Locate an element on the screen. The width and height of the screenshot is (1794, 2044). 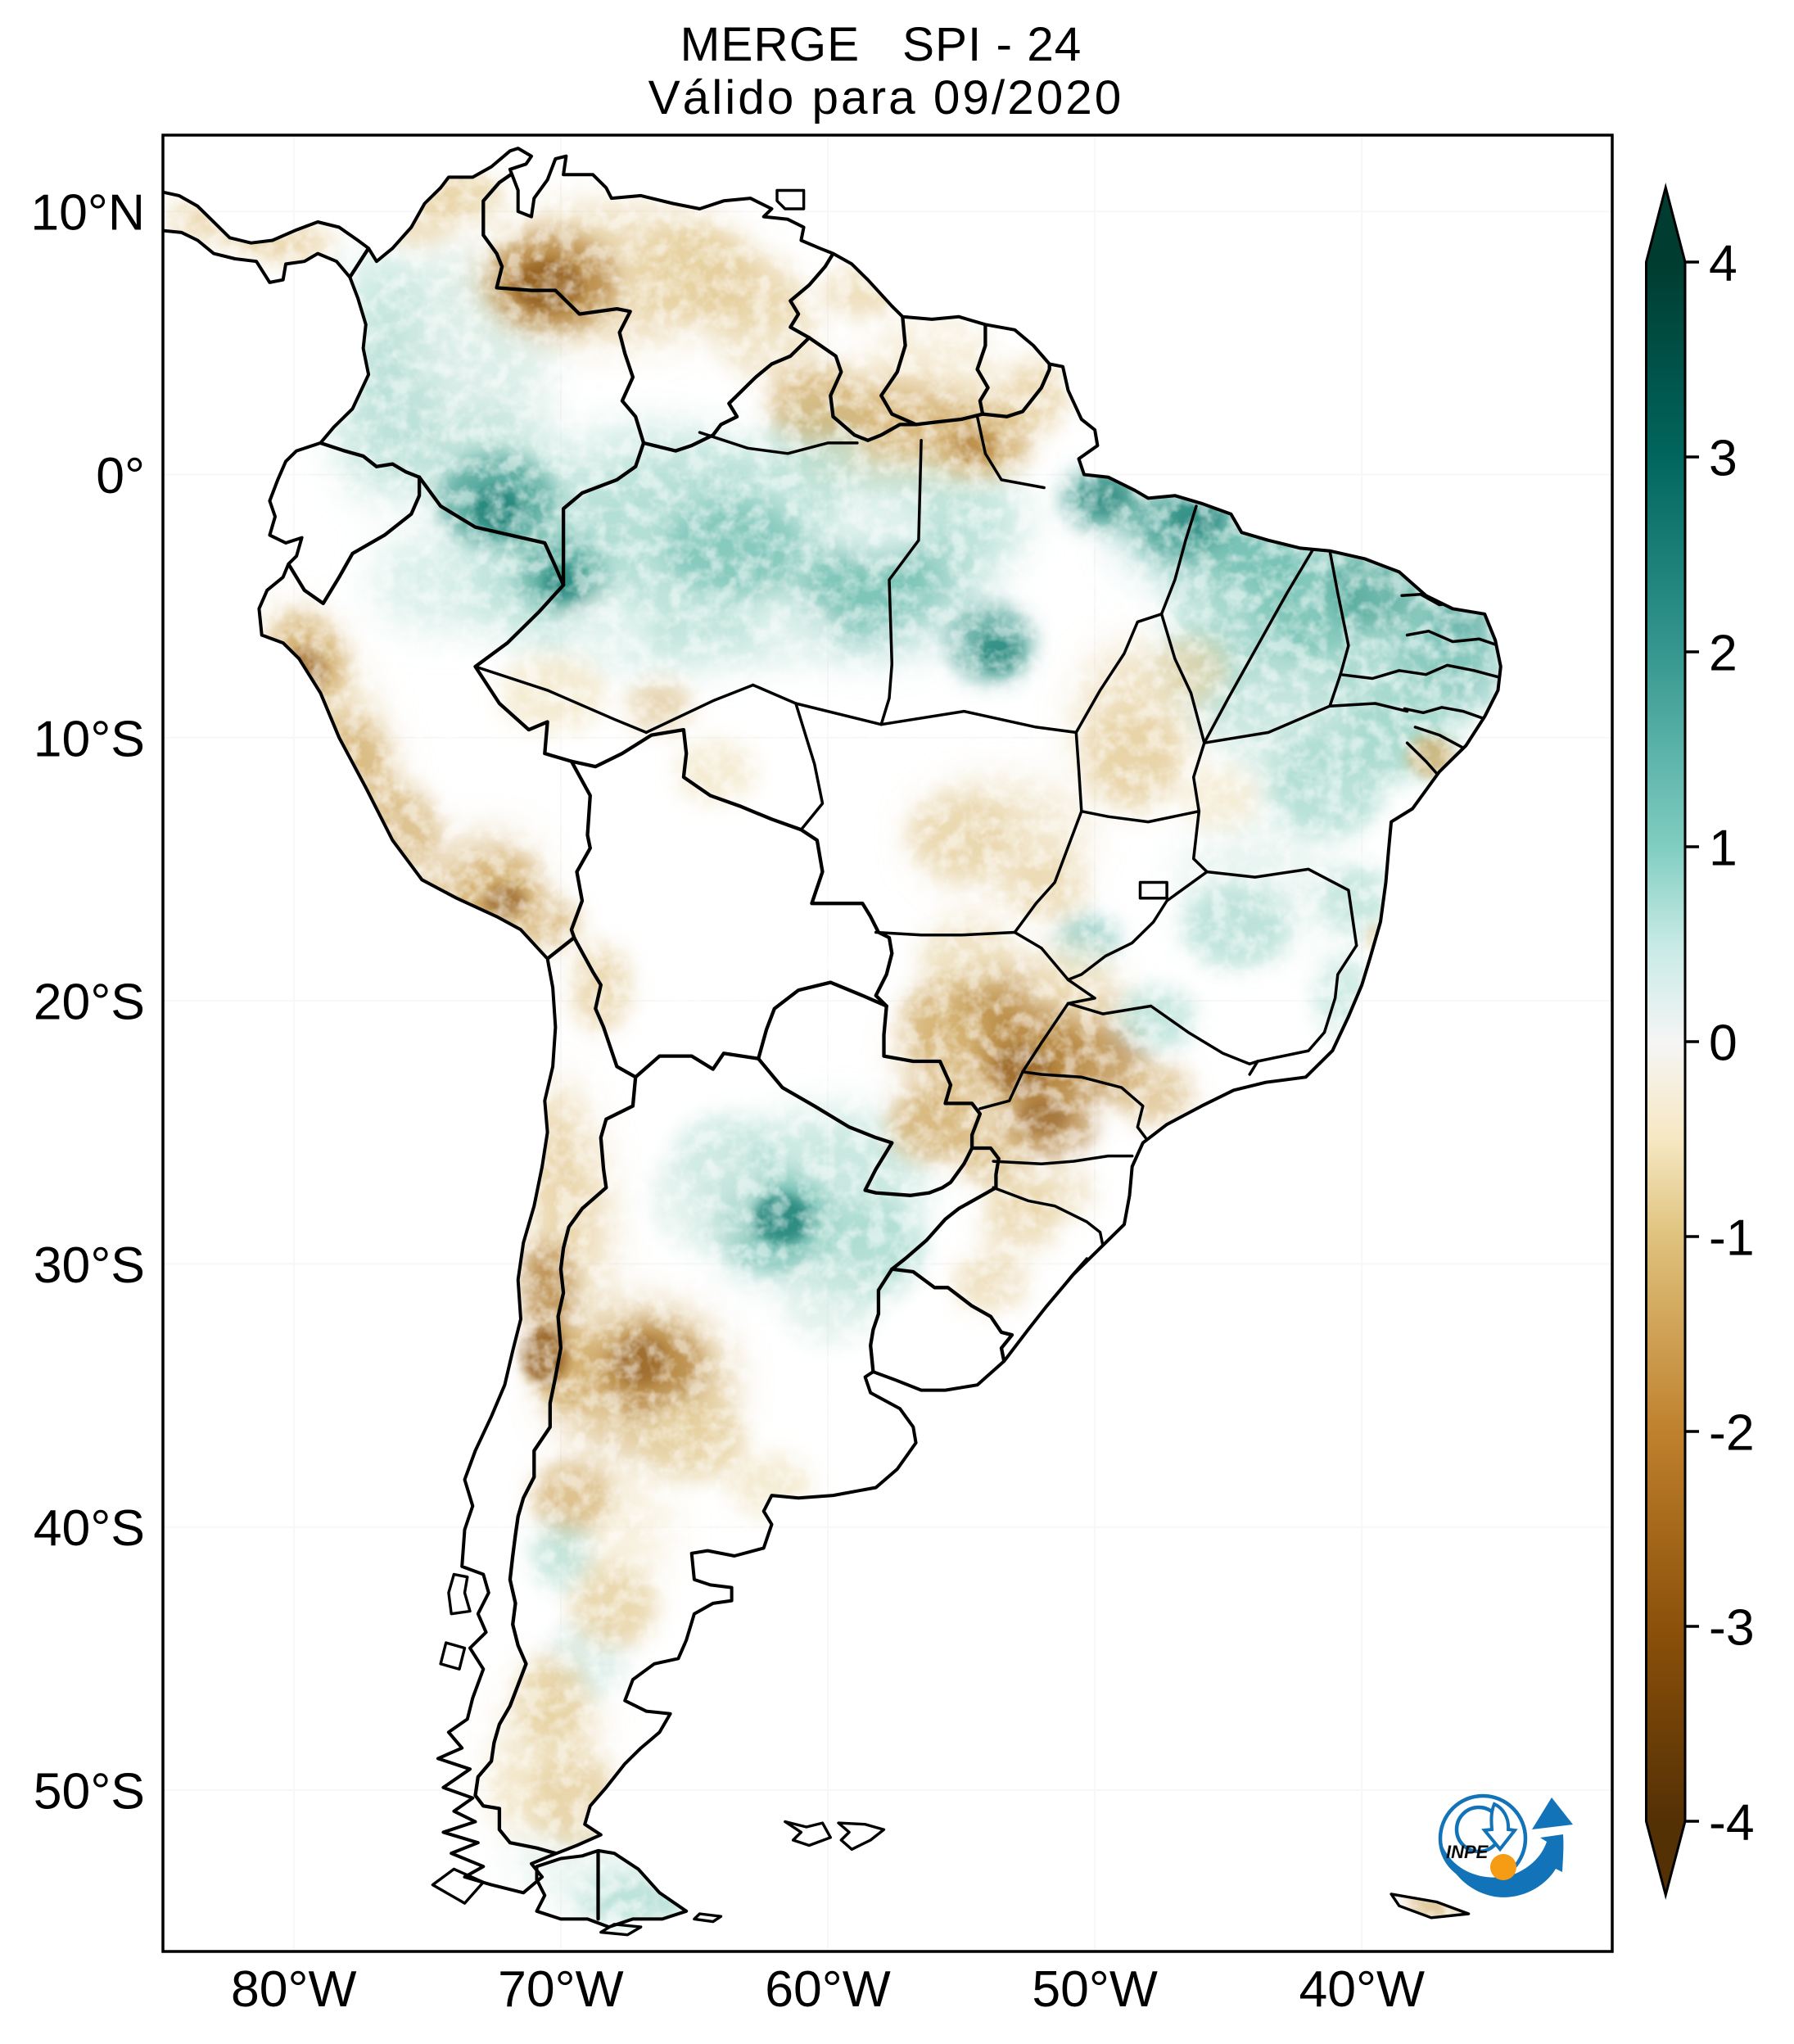
svg-text: Válido para 09/2020 is located at coordinates (886, 97).